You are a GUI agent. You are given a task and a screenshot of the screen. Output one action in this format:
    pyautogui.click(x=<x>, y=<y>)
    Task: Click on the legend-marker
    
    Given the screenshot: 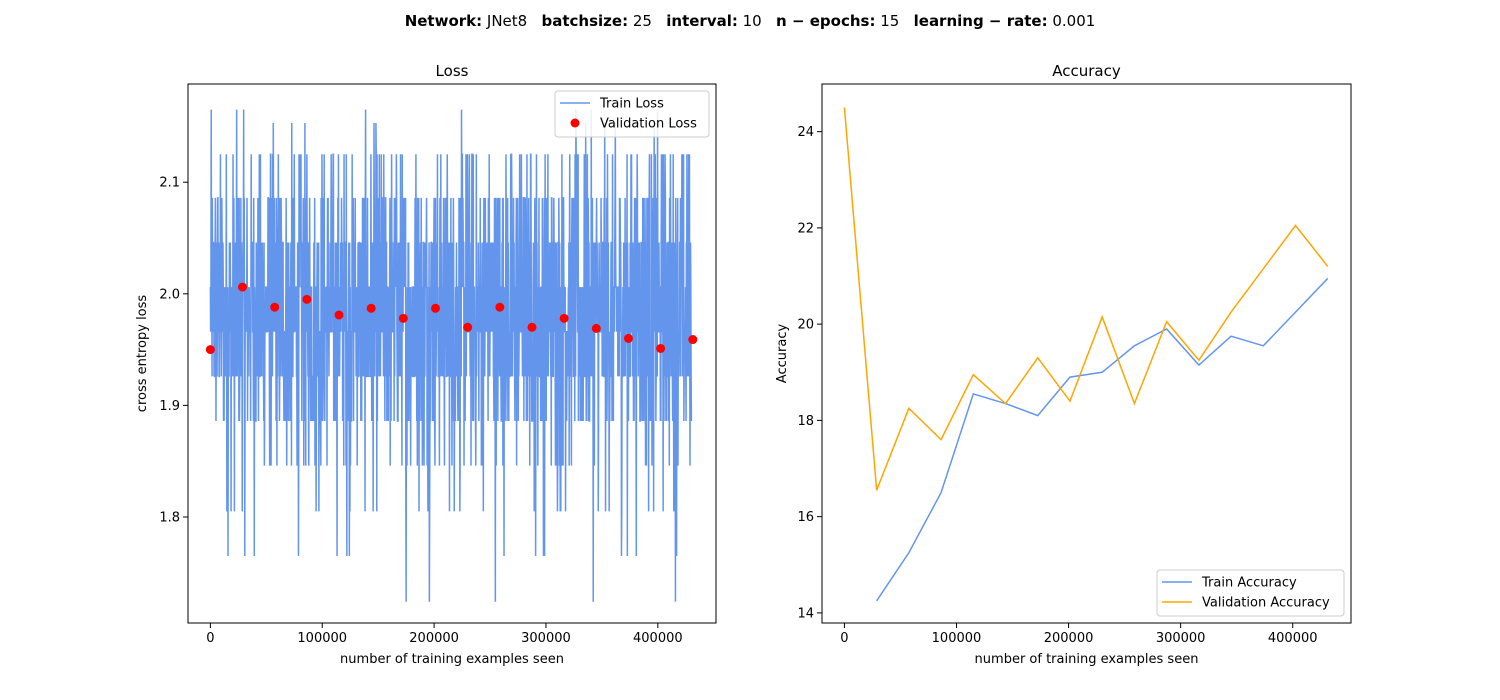 What is the action you would take?
    pyautogui.click(x=575, y=123)
    